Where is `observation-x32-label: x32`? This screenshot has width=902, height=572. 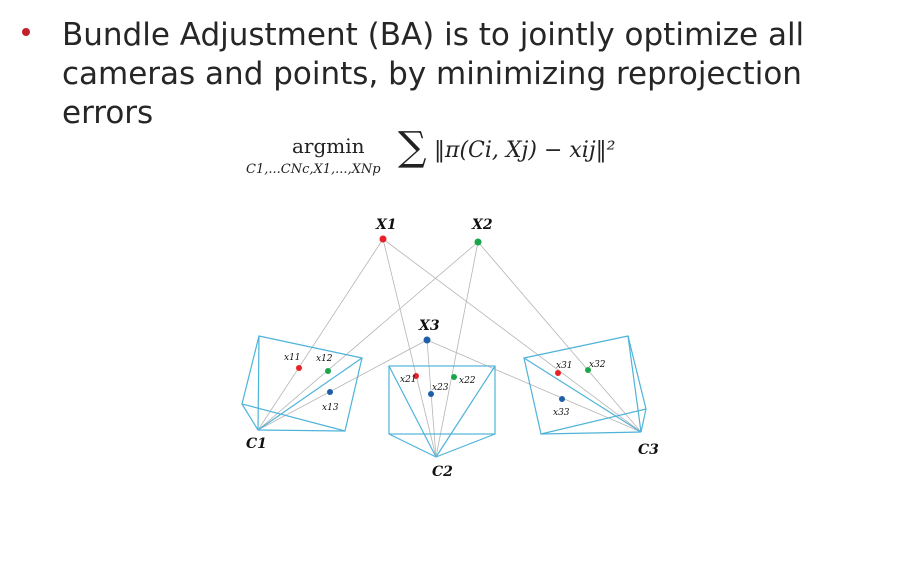 observation-x32-label: x32 is located at coordinates (597, 365).